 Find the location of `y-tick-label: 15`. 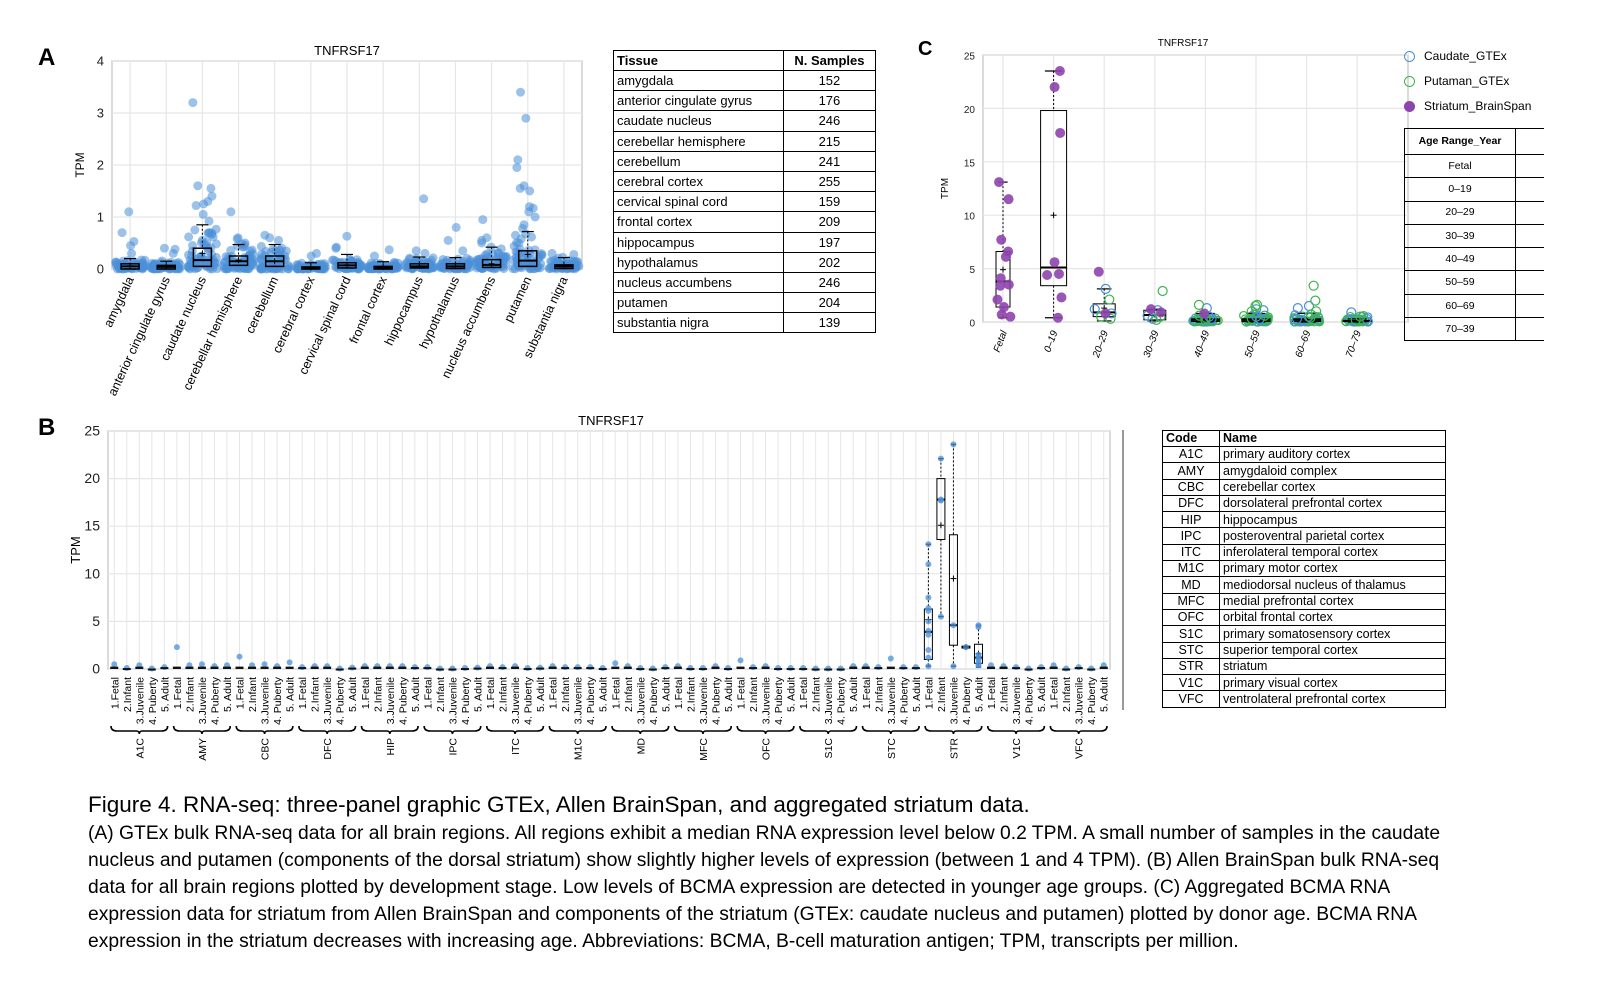

y-tick-label: 15 is located at coordinates (970, 163).